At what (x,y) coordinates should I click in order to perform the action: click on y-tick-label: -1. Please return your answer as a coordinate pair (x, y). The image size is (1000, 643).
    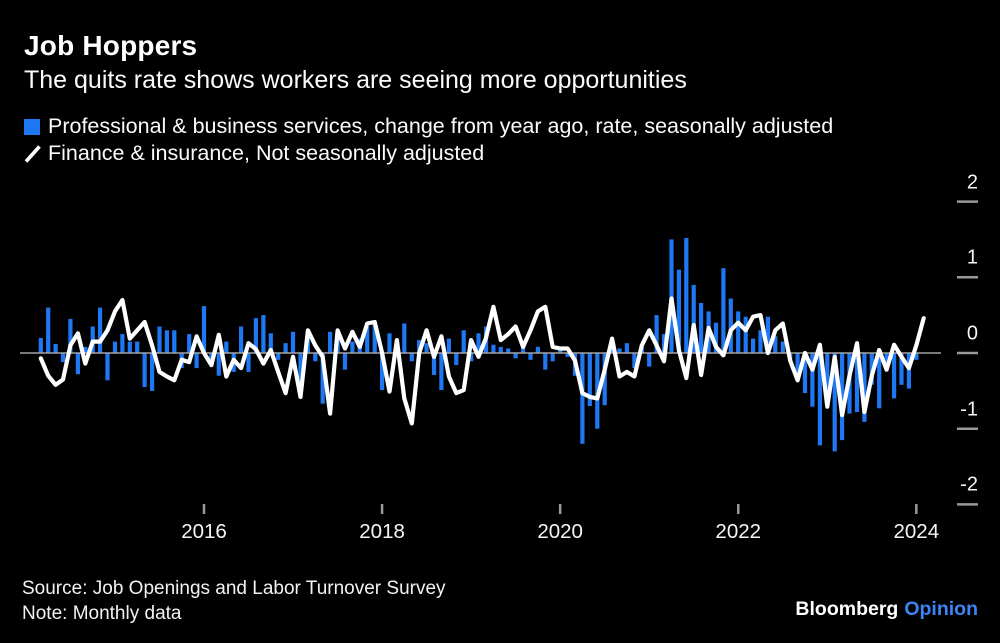
    Looking at the image, I should click on (969, 409).